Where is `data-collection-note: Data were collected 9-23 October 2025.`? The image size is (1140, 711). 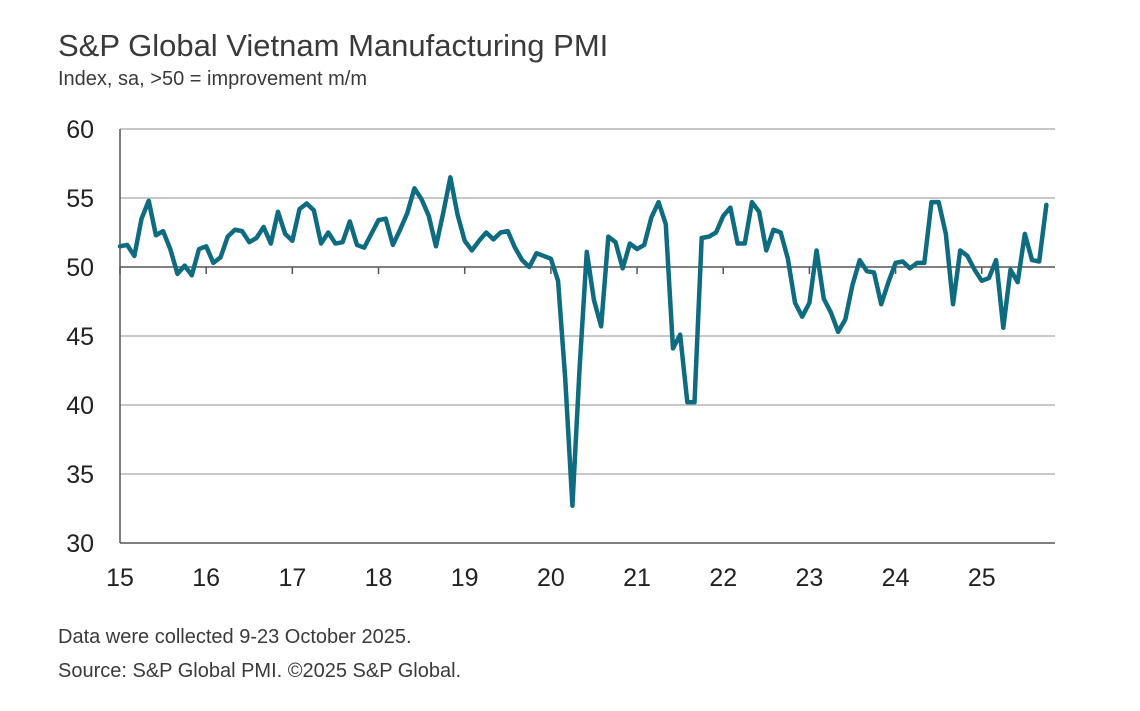 data-collection-note: Data were collected 9-23 October 2025. is located at coordinates (235, 637).